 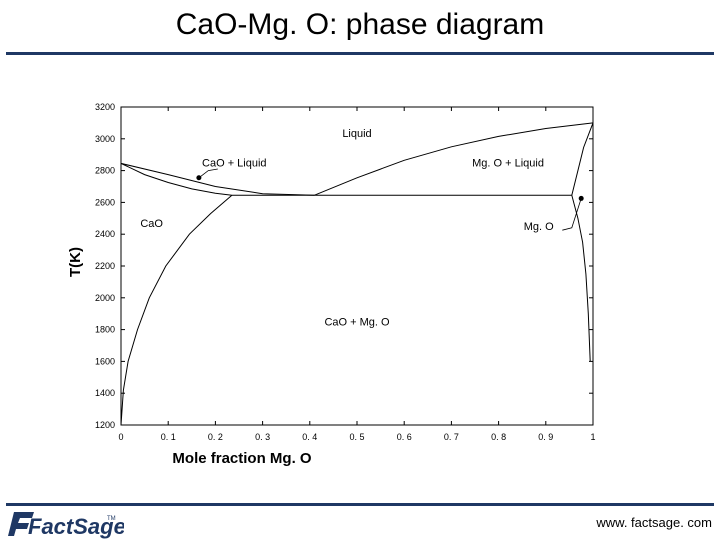 What do you see at coordinates (592, 437) in the screenshot?
I see `x-tick-label: 1` at bounding box center [592, 437].